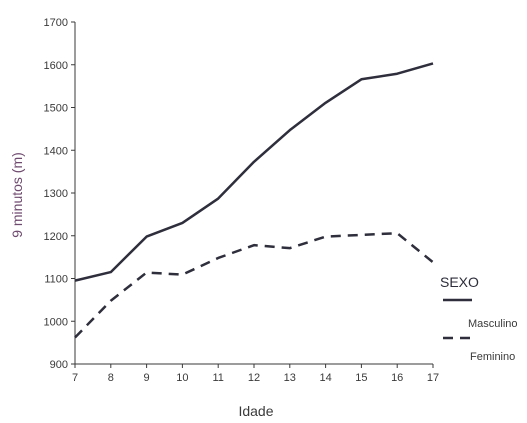 The width and height of the screenshot is (527, 423). I want to click on x-tick-label: 8, so click(111, 378).